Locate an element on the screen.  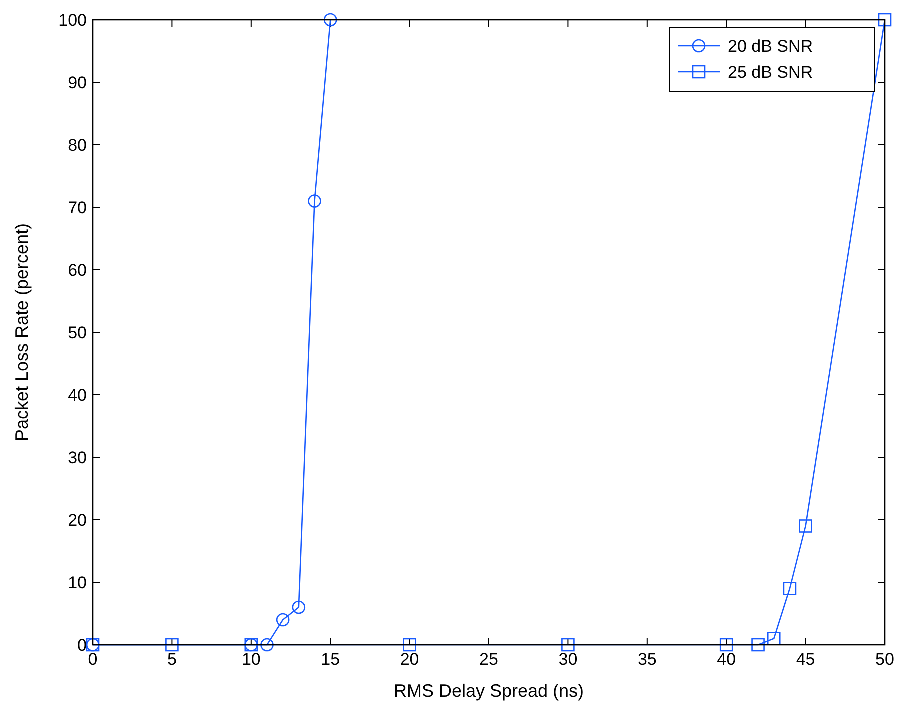
y-axis-title: Packet Loss Rate (percent) is located at coordinates (22, 332).